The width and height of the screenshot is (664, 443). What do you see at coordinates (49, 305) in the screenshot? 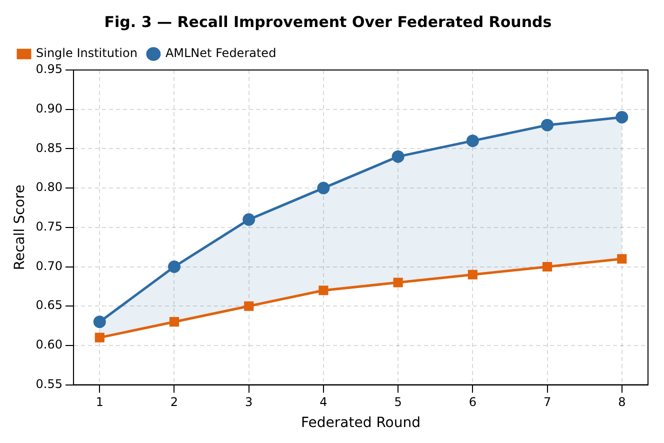
I see `y-tick-label: 0.65` at bounding box center [49, 305].